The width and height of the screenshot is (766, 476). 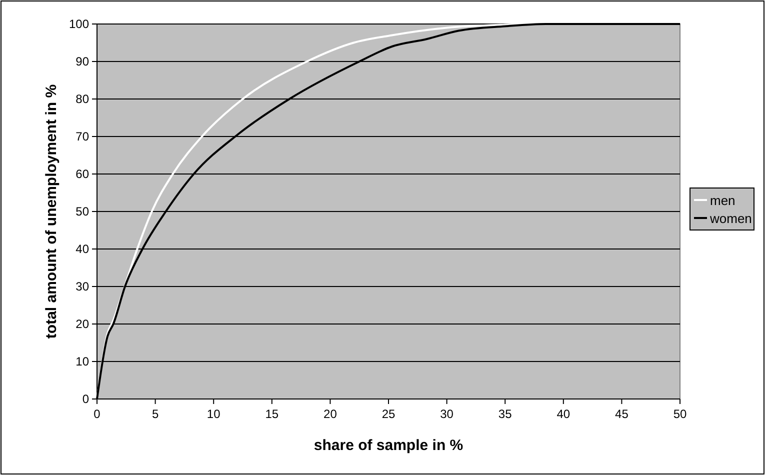 What do you see at coordinates (389, 445) in the screenshot?
I see `x-axis-title: share of sample in %` at bounding box center [389, 445].